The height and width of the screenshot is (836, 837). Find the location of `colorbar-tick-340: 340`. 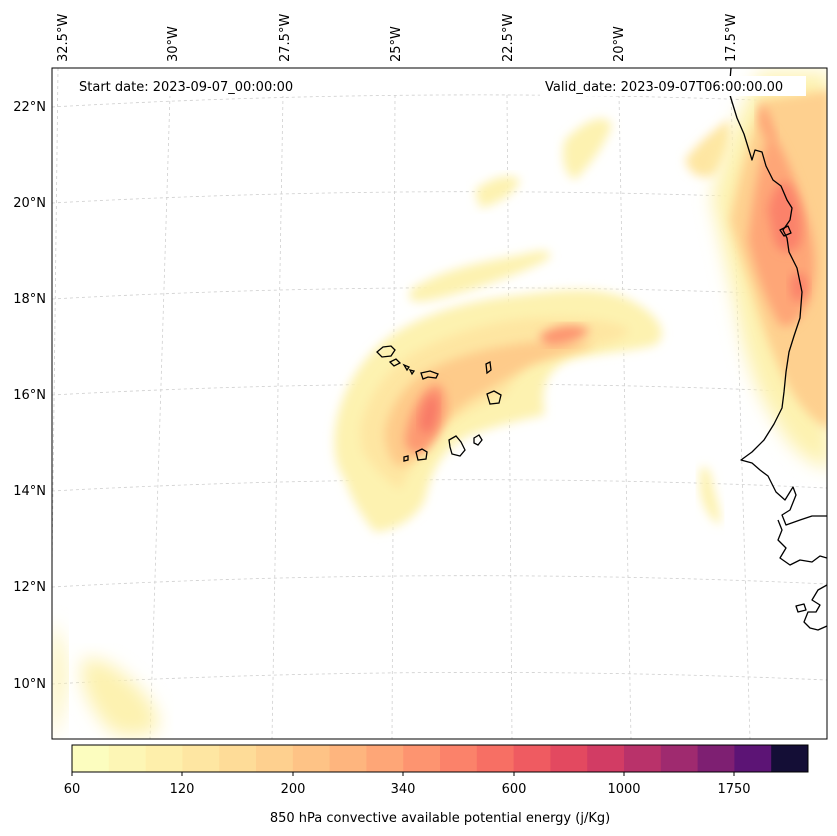

colorbar-tick-340: 340 is located at coordinates (403, 789).